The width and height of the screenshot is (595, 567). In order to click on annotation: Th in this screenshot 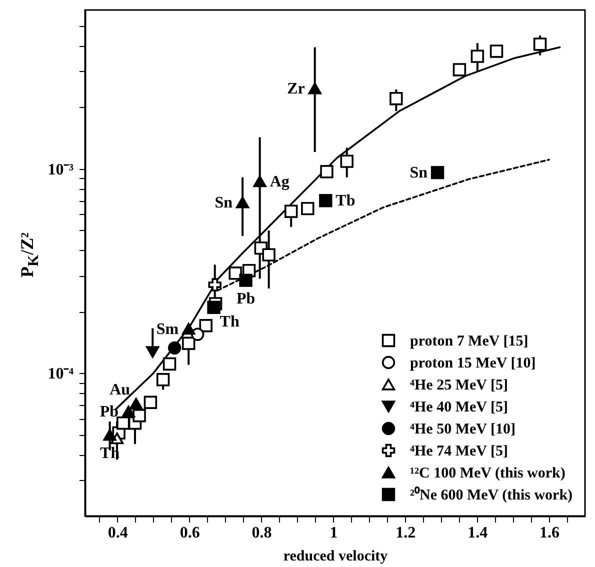, I will do `click(230, 321)`.